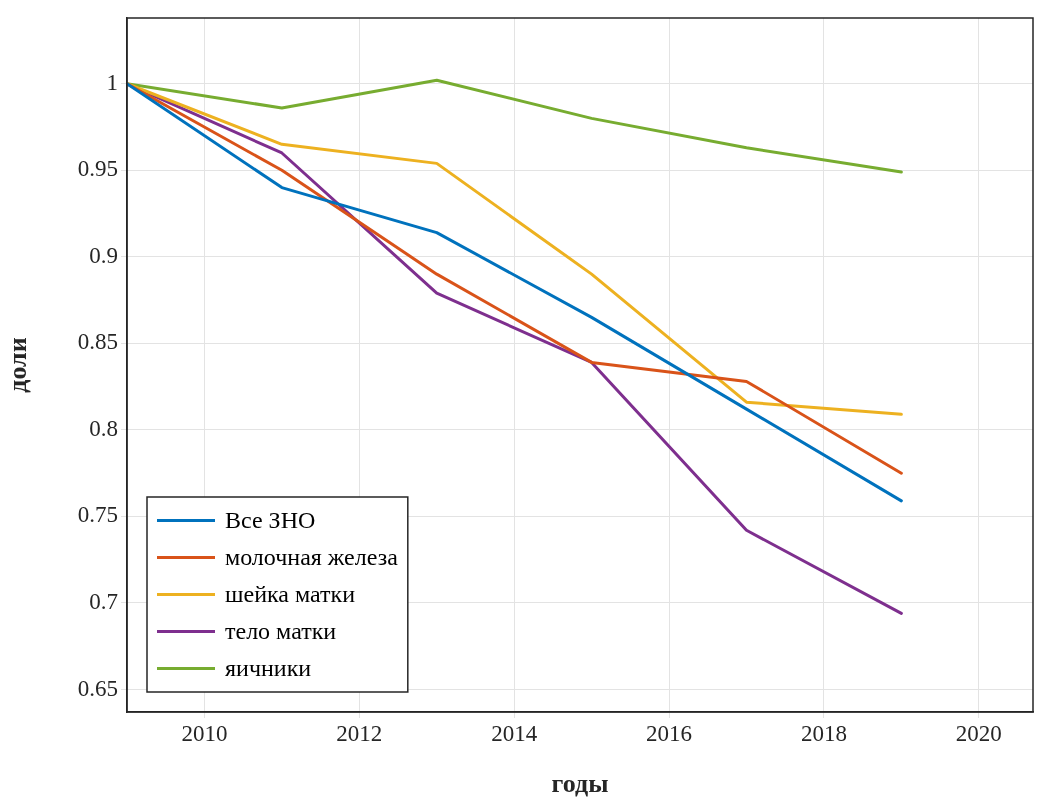 This screenshot has height=805, width=1046. Describe the element at coordinates (312, 556) in the screenshot. I see `legend-label: молочная железа` at that location.